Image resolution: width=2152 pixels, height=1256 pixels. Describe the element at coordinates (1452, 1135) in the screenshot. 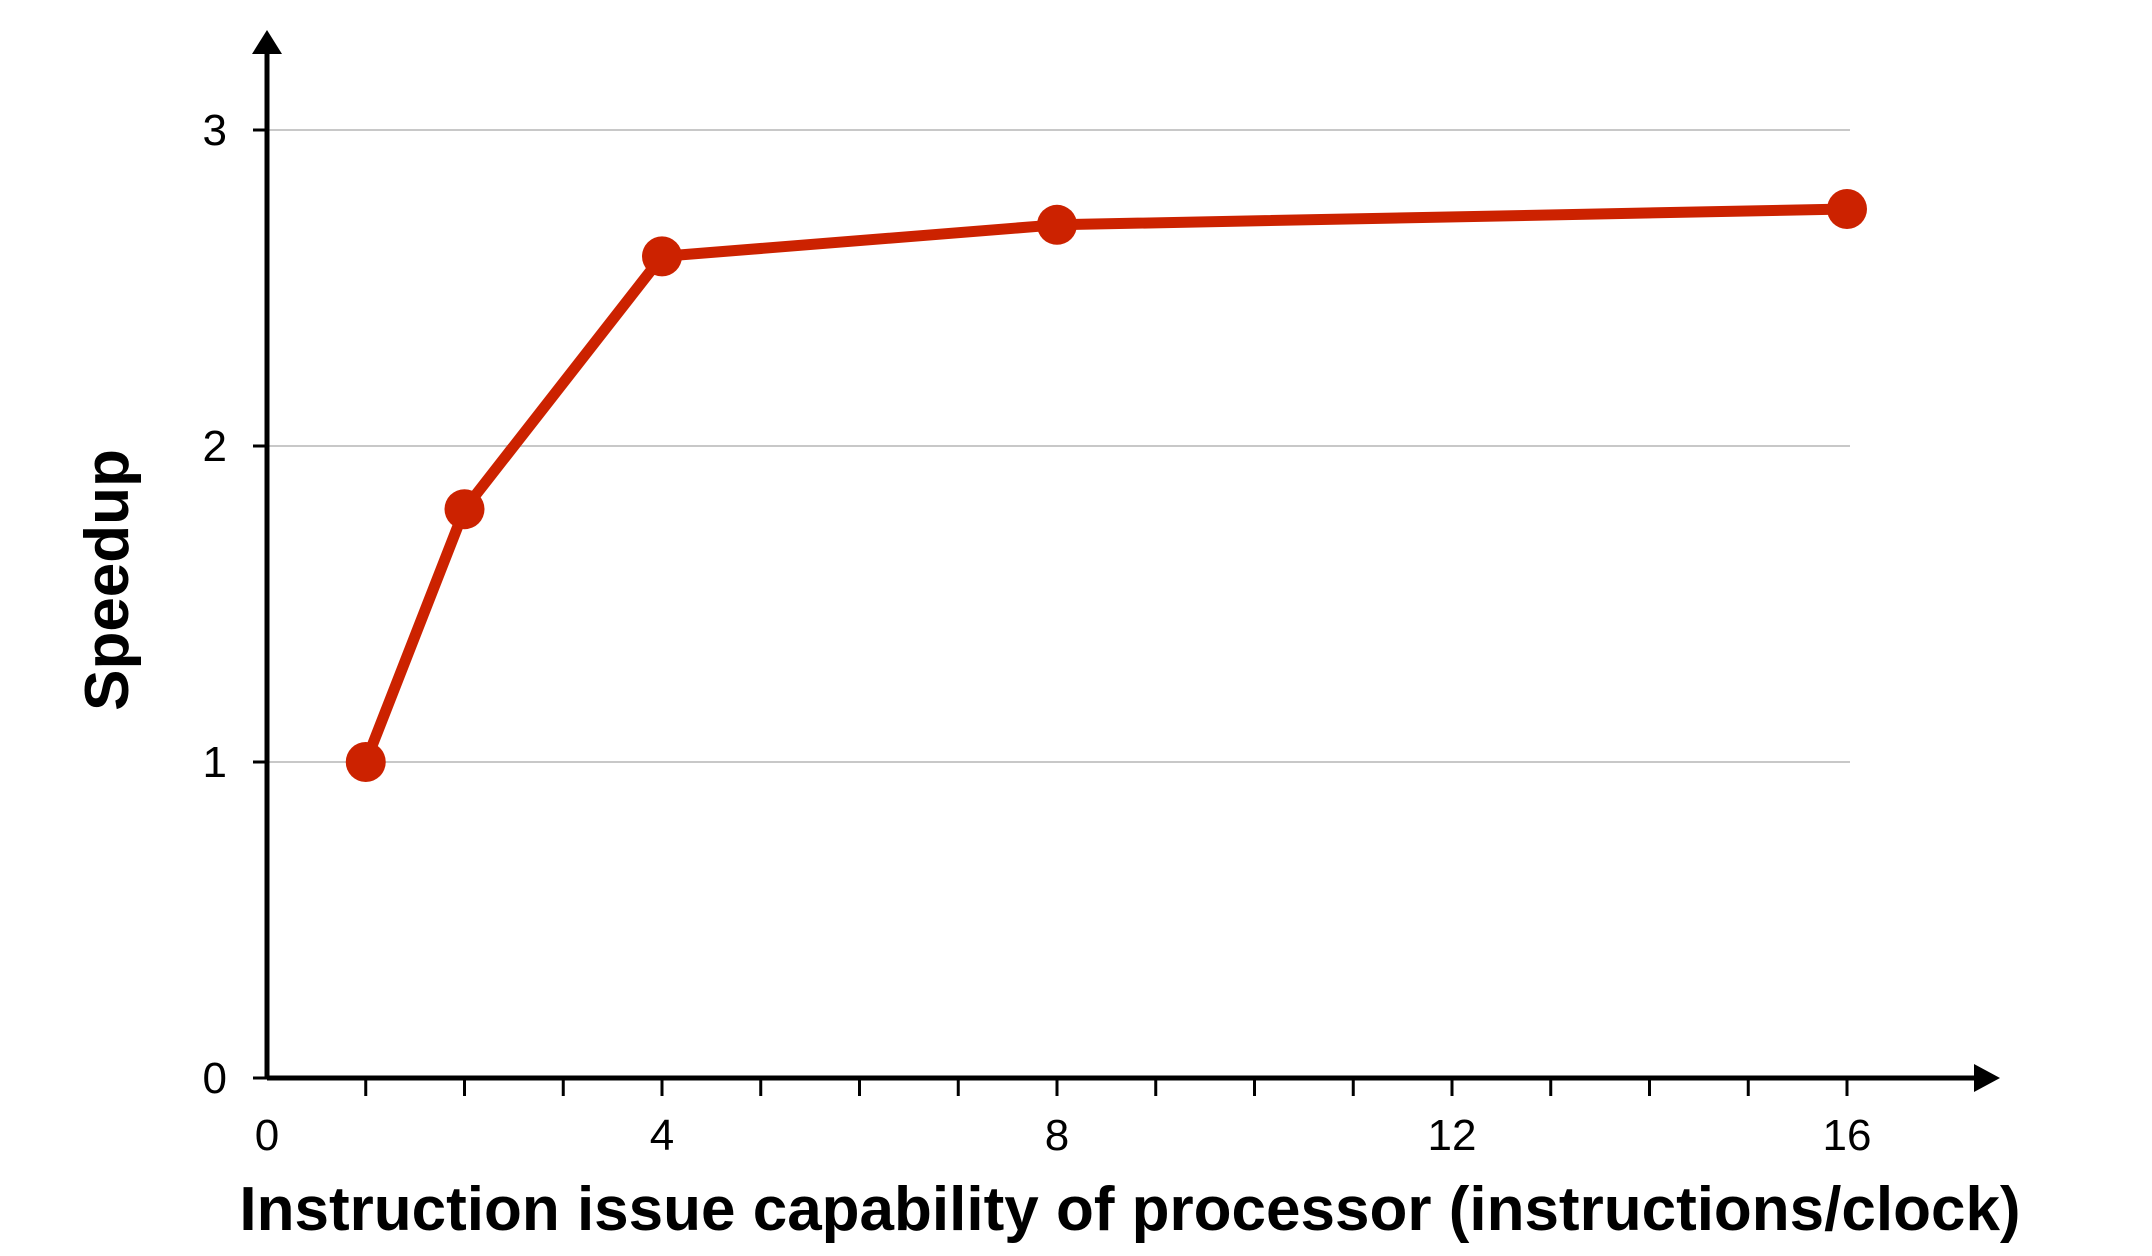

I see `x-tick-label: 12` at that location.